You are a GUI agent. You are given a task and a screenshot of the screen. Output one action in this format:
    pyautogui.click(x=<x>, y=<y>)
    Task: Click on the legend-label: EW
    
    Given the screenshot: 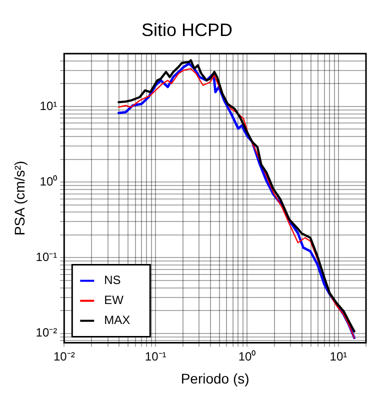 What is the action you would take?
    pyautogui.click(x=114, y=300)
    